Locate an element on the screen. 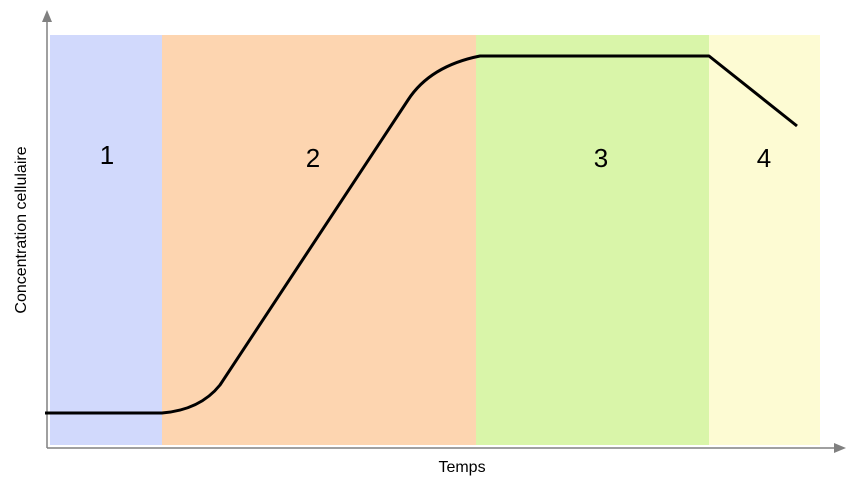 The width and height of the screenshot is (846, 479). x-arrow is located at coordinates (840, 448).